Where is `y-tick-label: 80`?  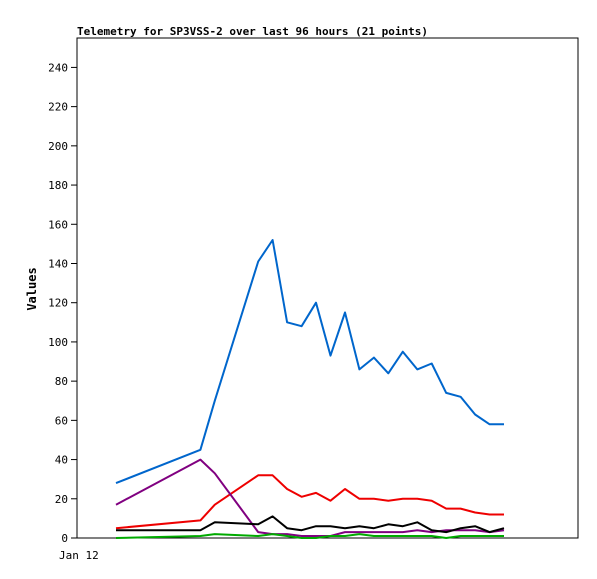
y-tick-label: 80 is located at coordinates (61, 381).